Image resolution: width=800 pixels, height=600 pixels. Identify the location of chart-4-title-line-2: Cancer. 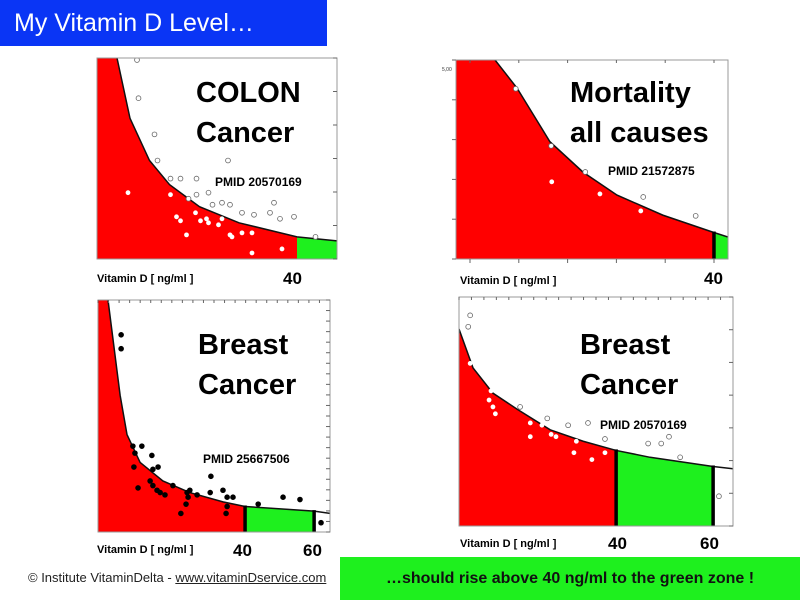
(629, 385).